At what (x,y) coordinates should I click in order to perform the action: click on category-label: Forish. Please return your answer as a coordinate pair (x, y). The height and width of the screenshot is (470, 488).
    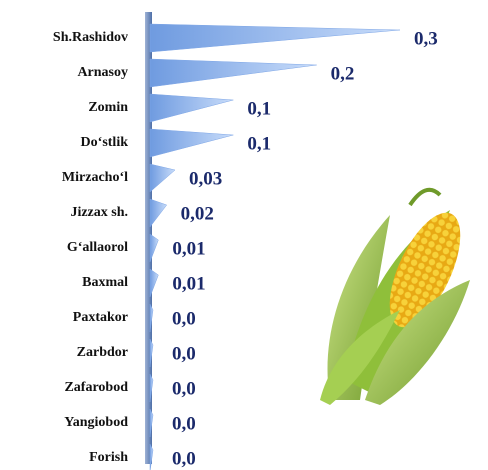
    Looking at the image, I should click on (108, 457).